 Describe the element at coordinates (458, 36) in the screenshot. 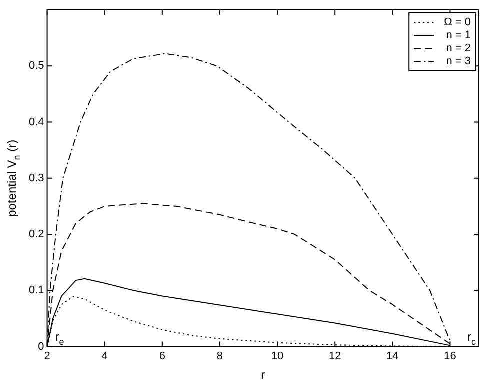

I see `legend-label: n = 1` at that location.